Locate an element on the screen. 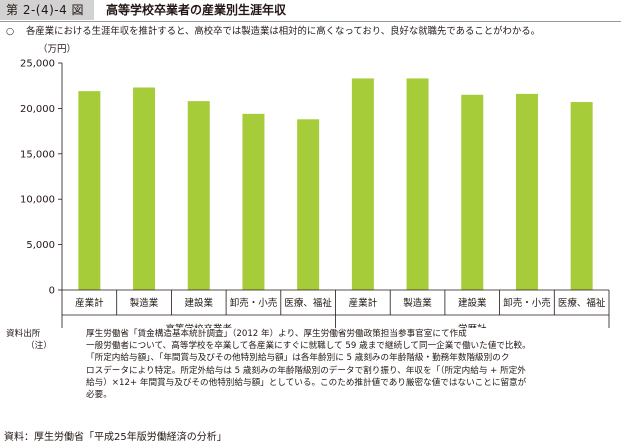 The image size is (621, 447). y-tick-label: 25,000 is located at coordinates (37, 64).